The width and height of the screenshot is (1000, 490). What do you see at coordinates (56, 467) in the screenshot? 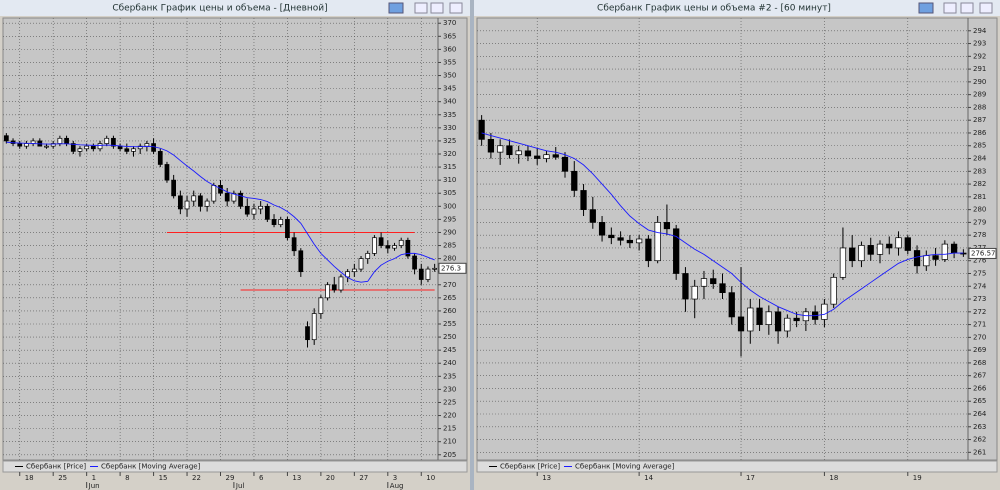
I see `legend-label: Сбербанк [Price]` at bounding box center [56, 467].